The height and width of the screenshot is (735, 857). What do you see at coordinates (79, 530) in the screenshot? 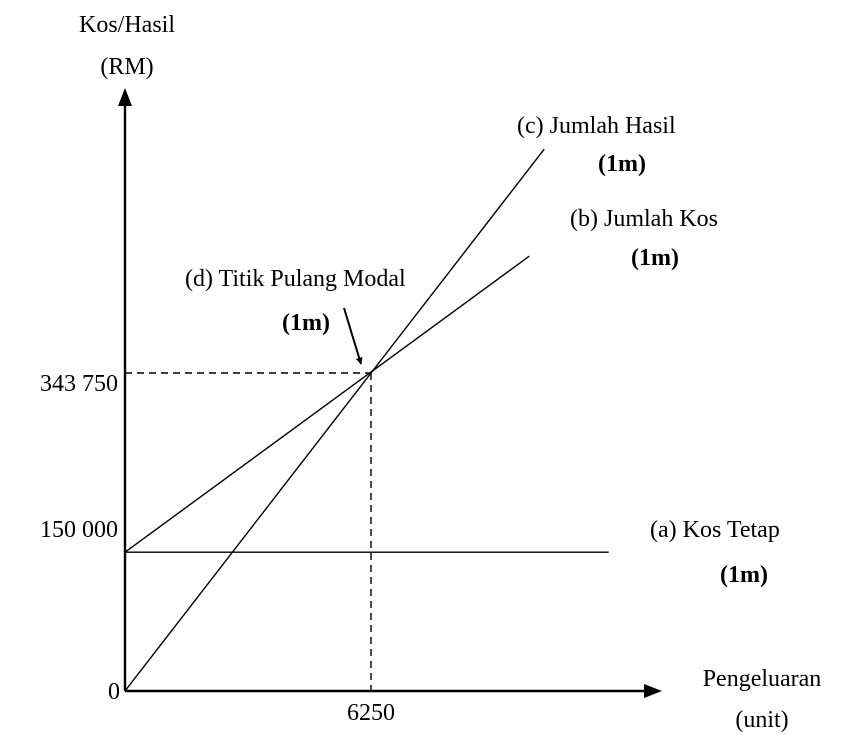
I see `y-tick-label-150000: 150 000` at bounding box center [79, 530].